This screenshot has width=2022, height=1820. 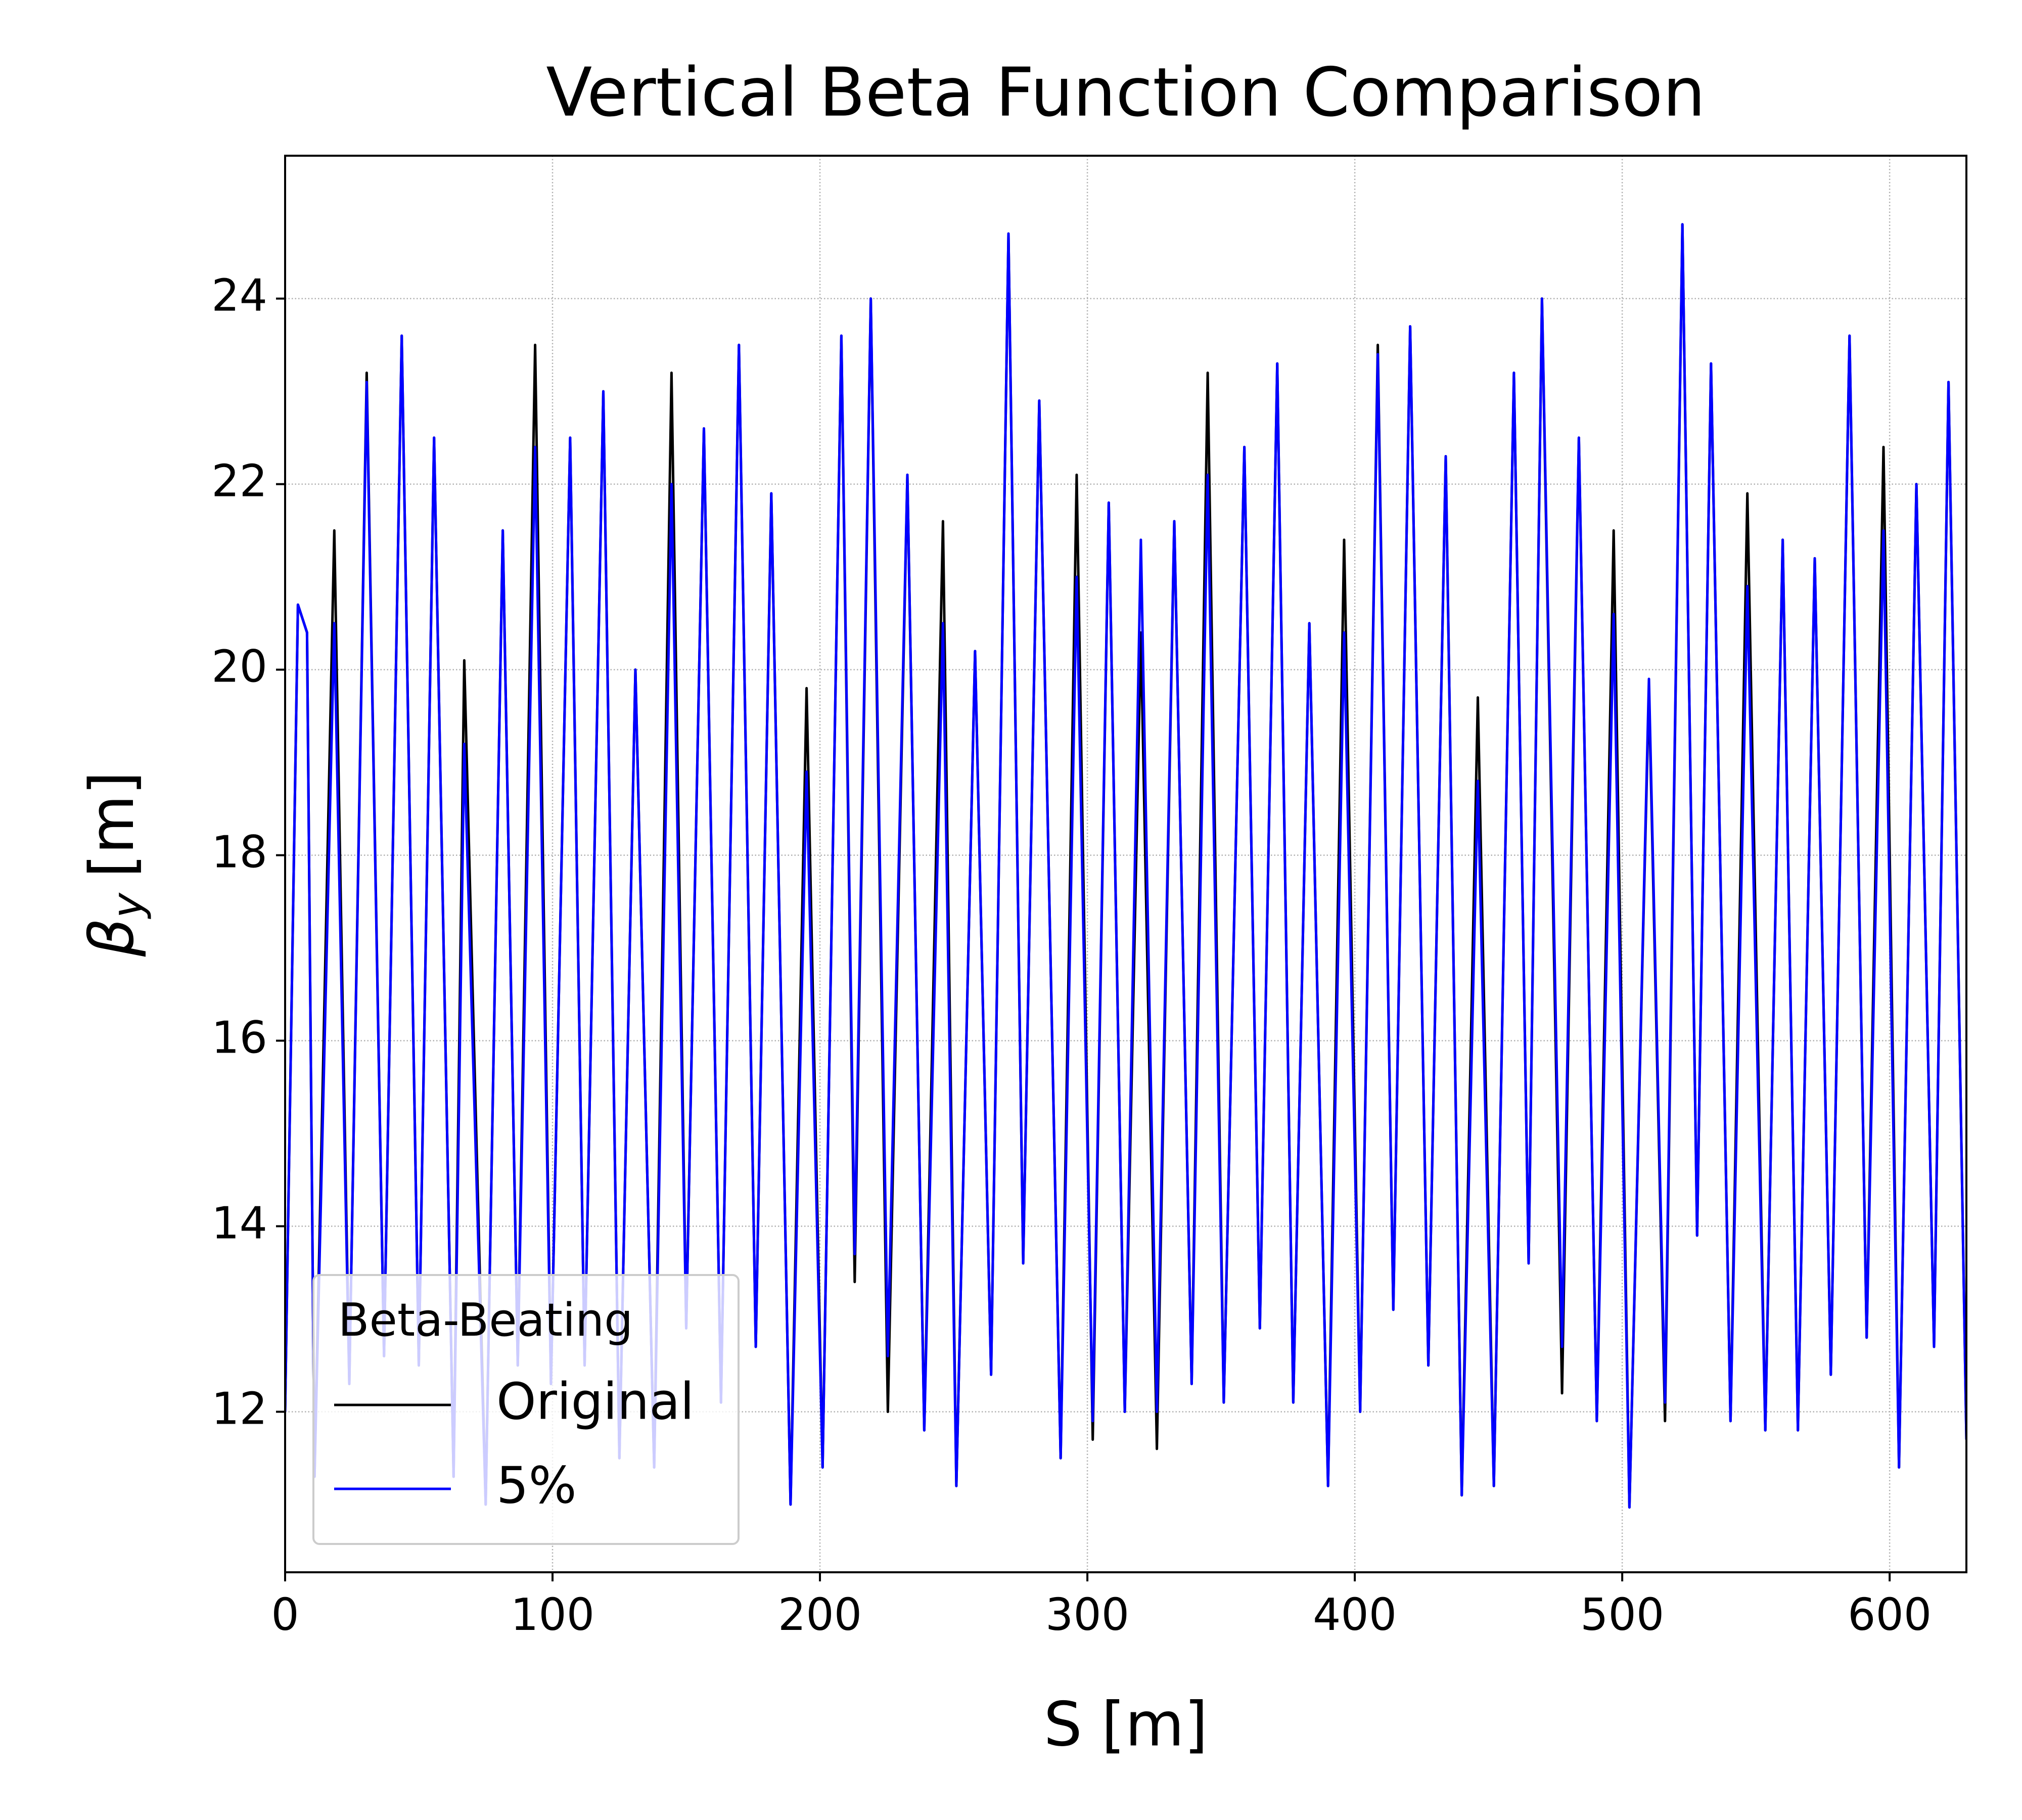 I want to click on legend-title: Beta-Beating, so click(x=485, y=1320).